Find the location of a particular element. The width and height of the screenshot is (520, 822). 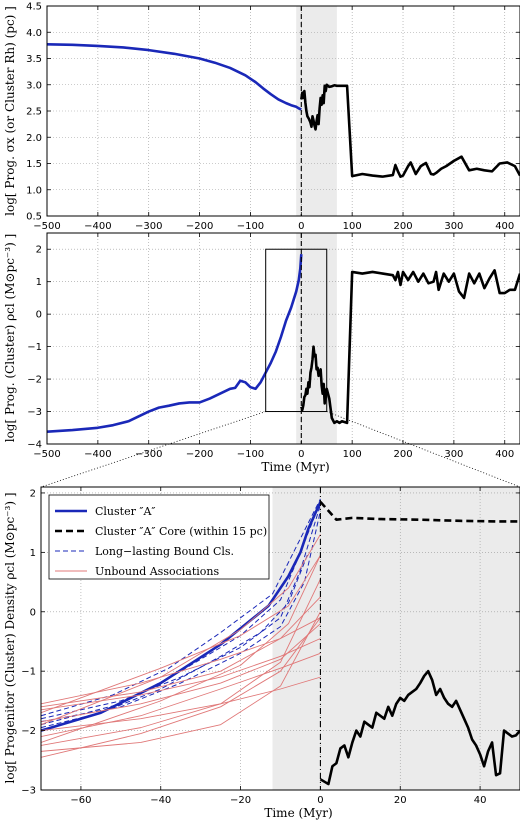

y-axis-label: log[ Prog. (Cluster) ρcl (M⊙pc⁻³) ] is located at coordinates (10, 338).